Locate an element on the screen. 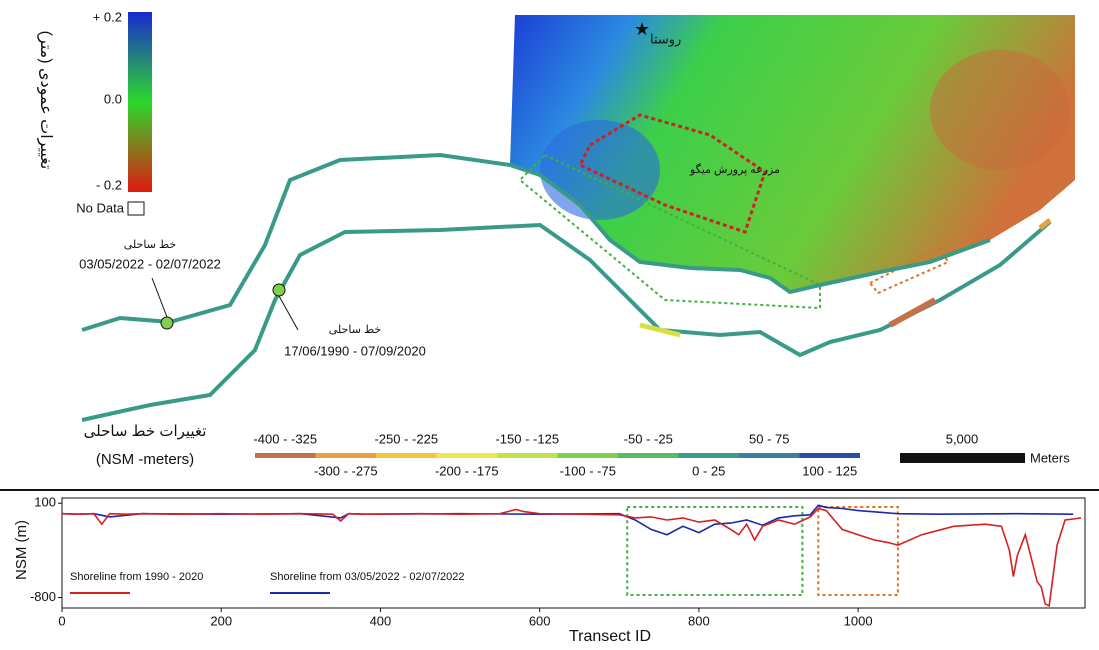  legend-unit: (NSM -meters) is located at coordinates (145, 459).